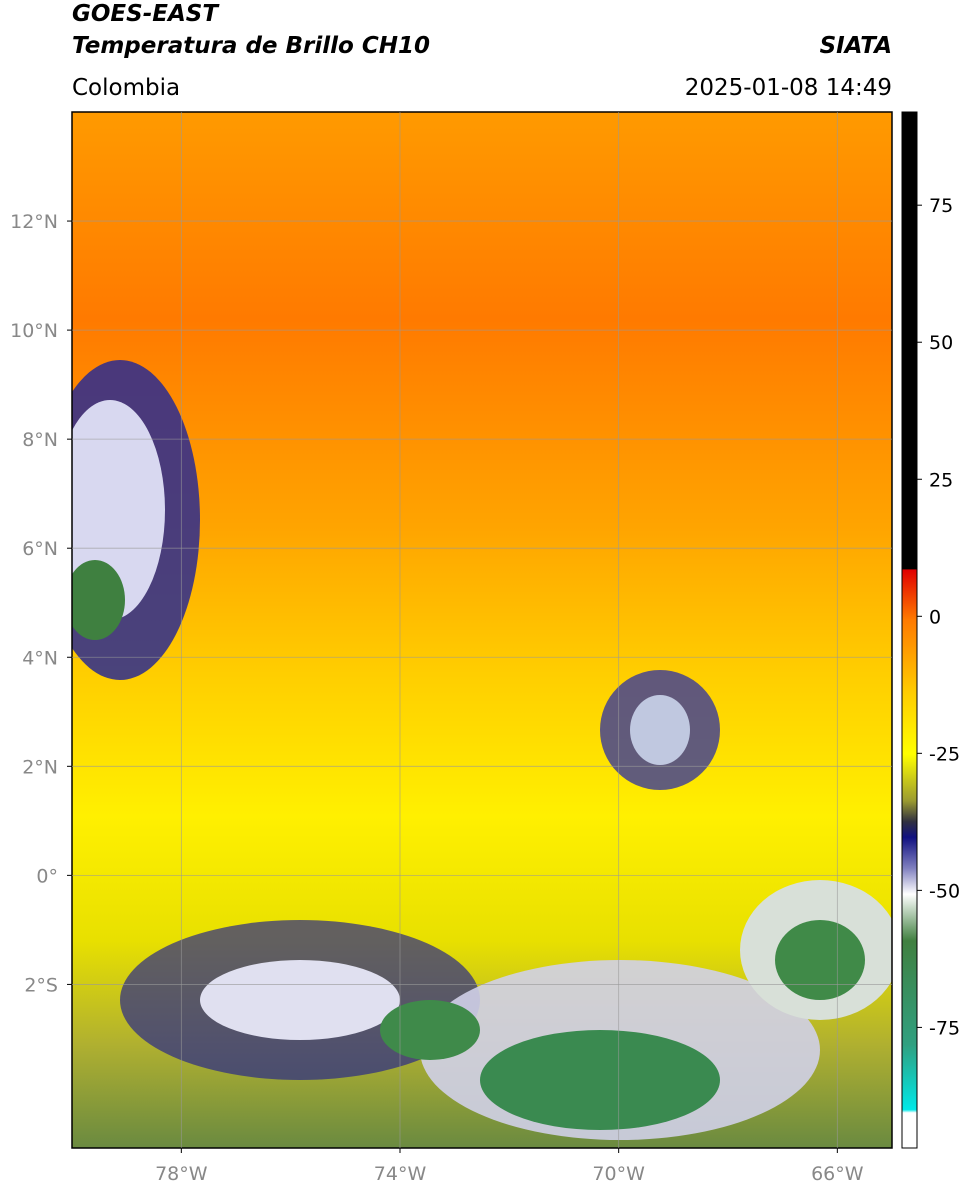 The height and width of the screenshot is (1194, 966). Describe the element at coordinates (941, 343) in the screenshot. I see `colorbar-label: 50` at that location.